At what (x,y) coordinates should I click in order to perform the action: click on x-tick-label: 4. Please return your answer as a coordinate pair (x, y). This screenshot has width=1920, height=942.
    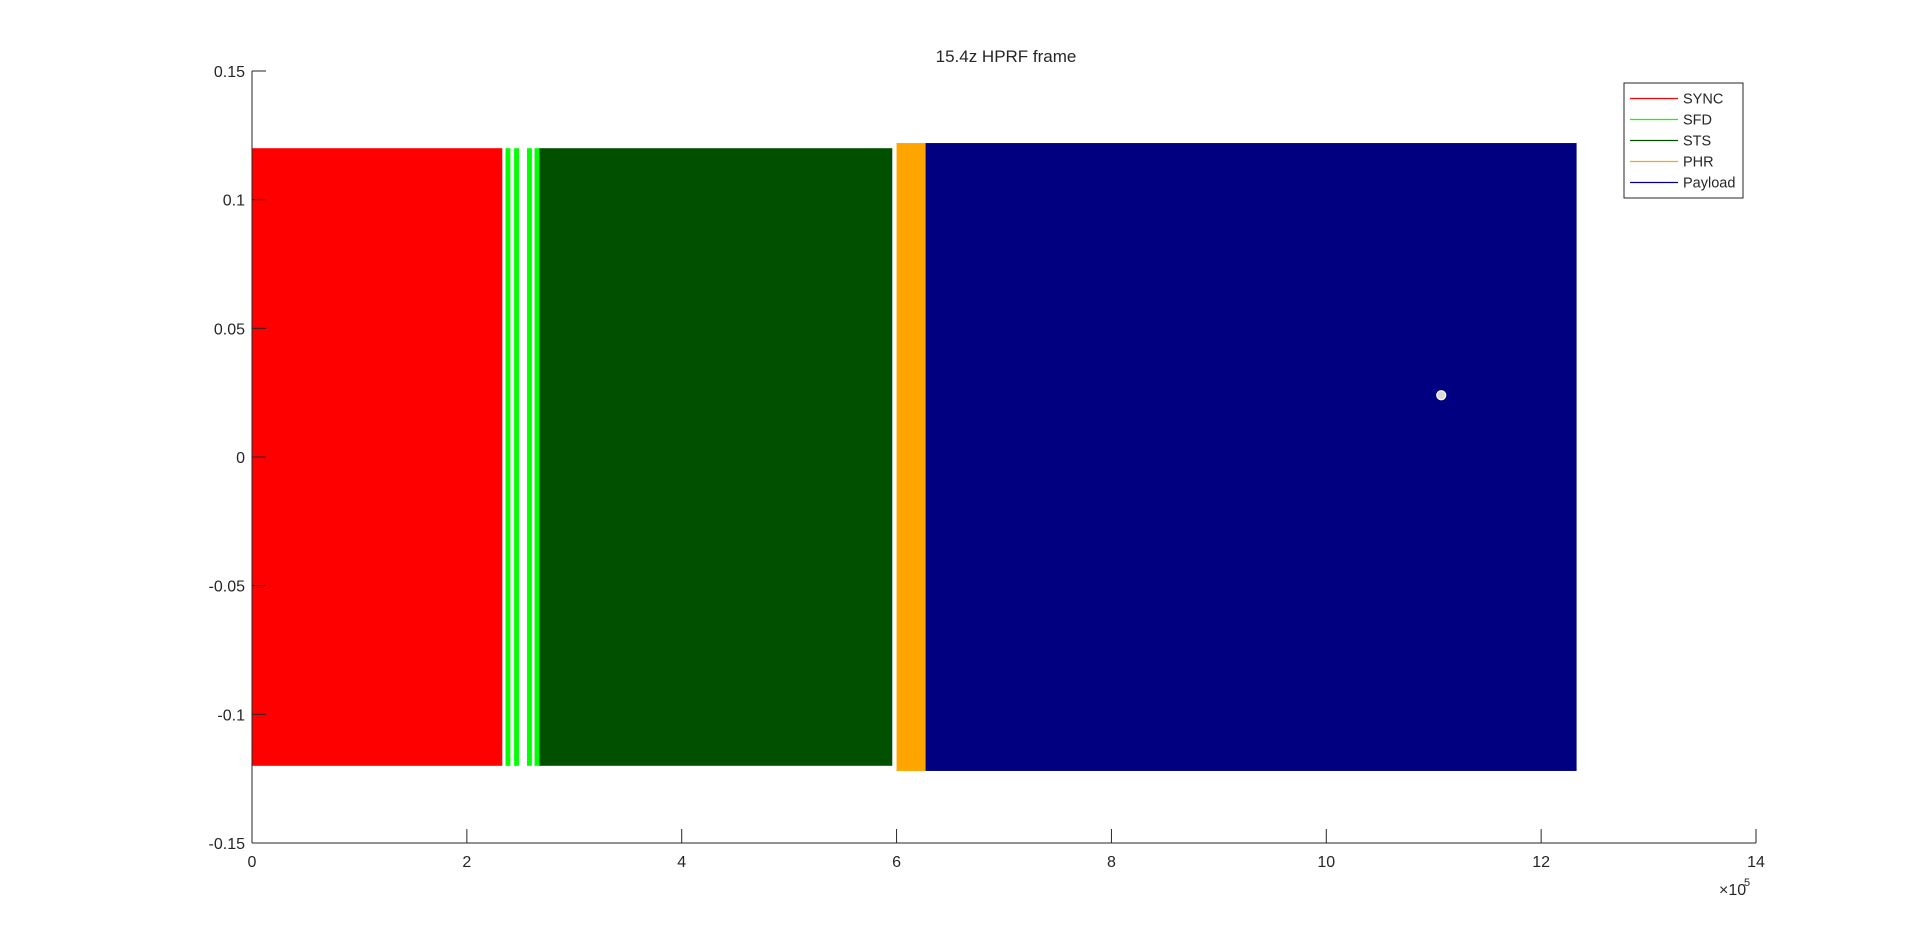
    Looking at the image, I should click on (681, 862).